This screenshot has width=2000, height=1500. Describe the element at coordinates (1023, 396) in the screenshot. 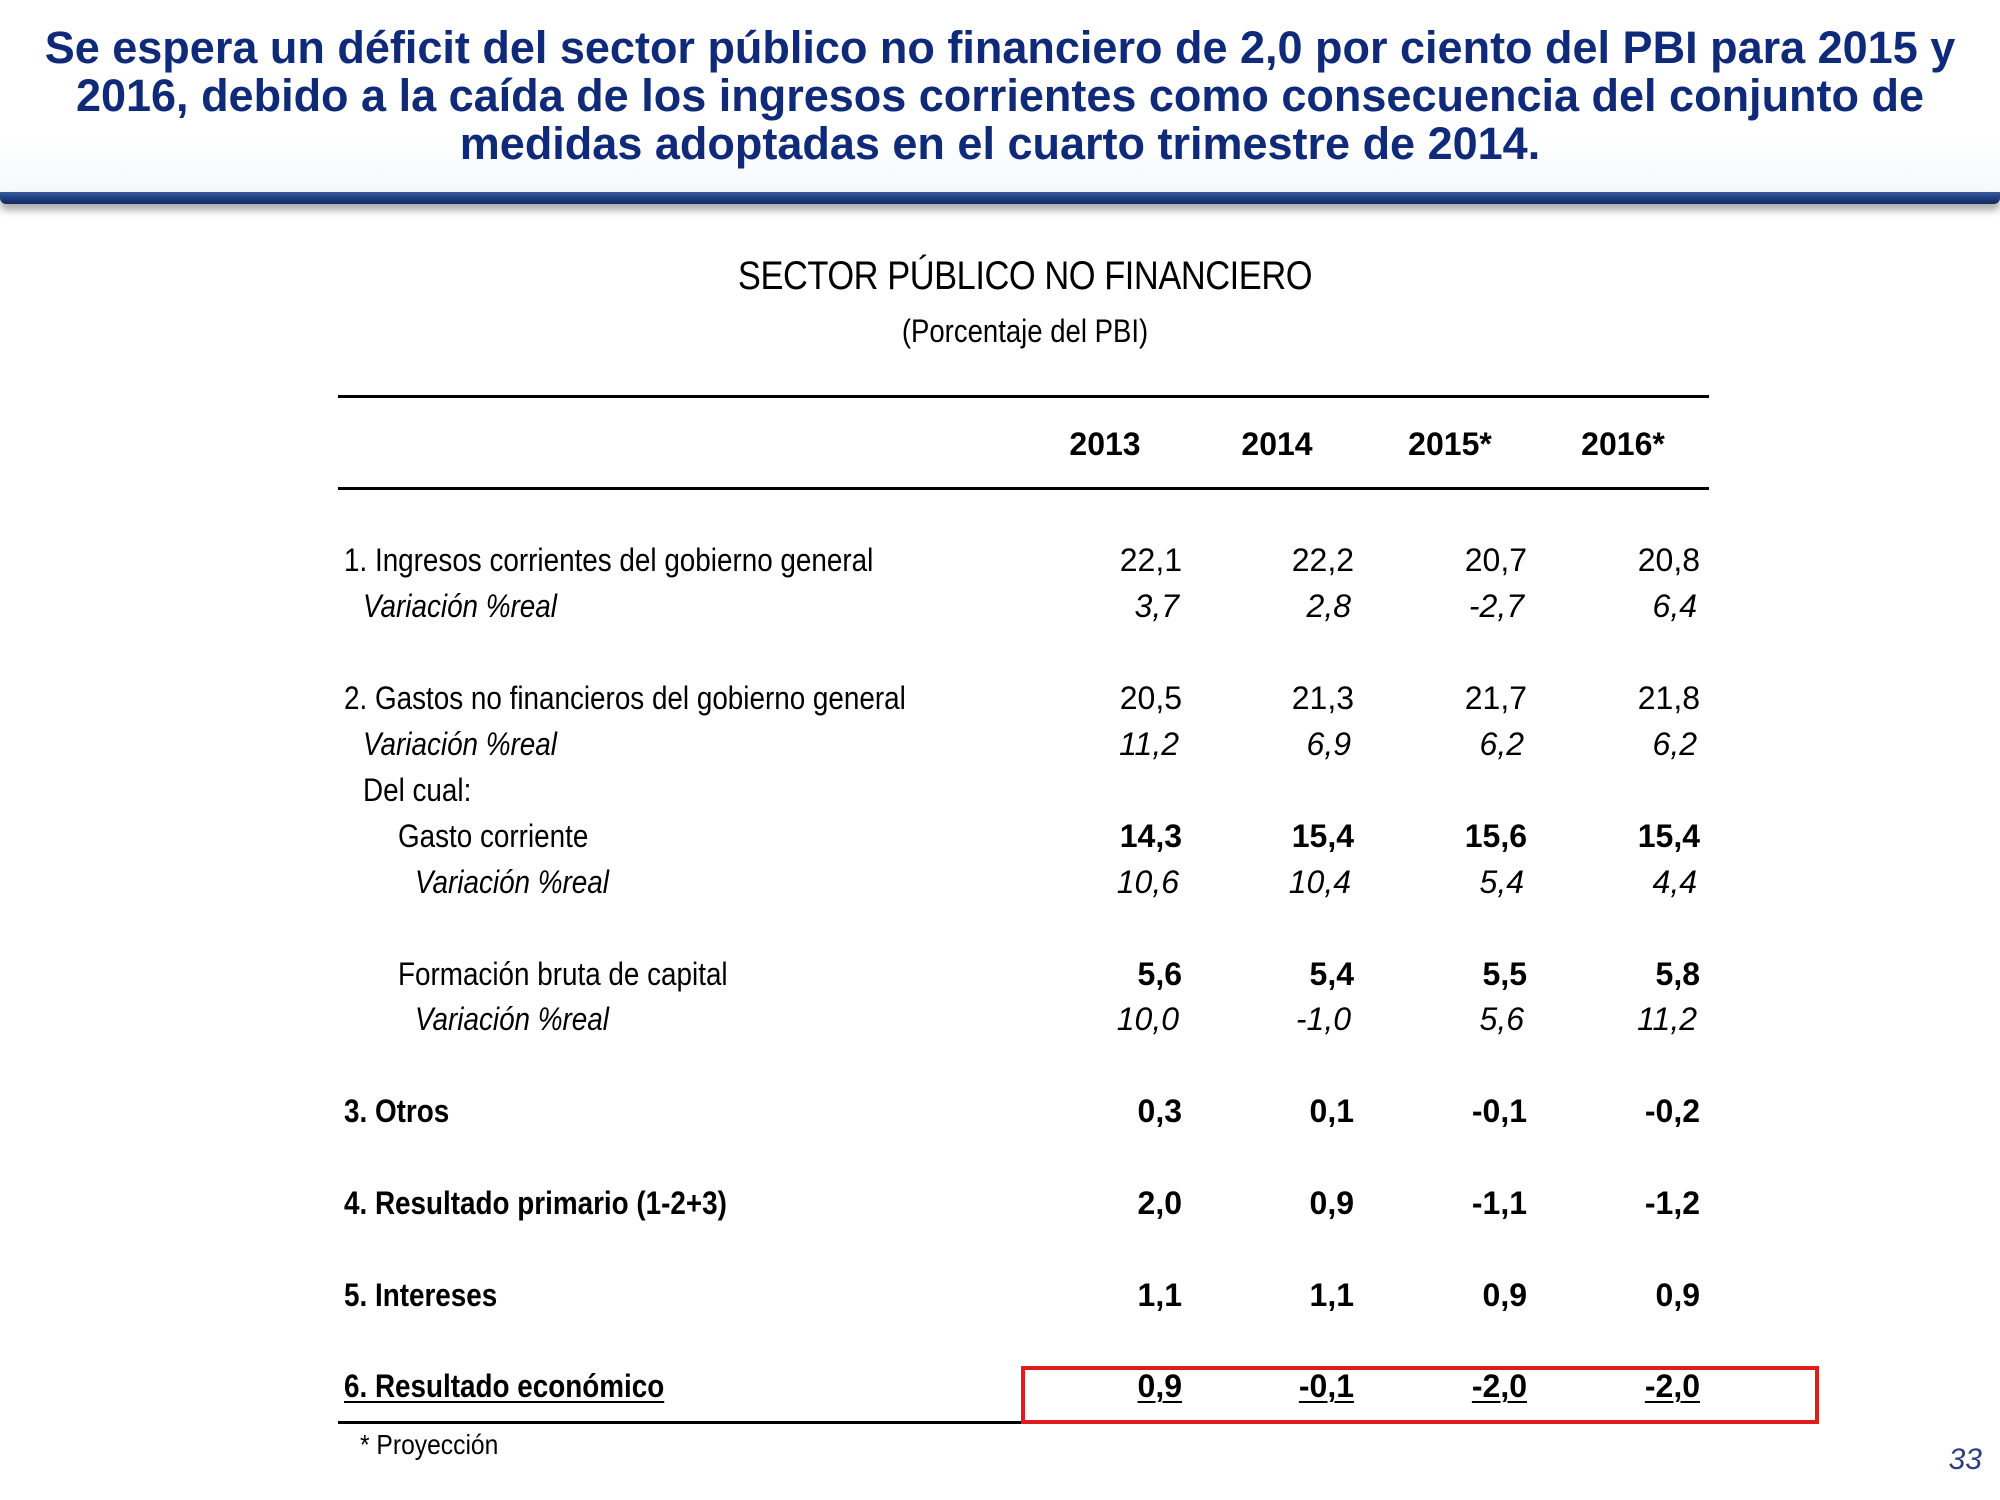

I see `table-top-rule` at that location.